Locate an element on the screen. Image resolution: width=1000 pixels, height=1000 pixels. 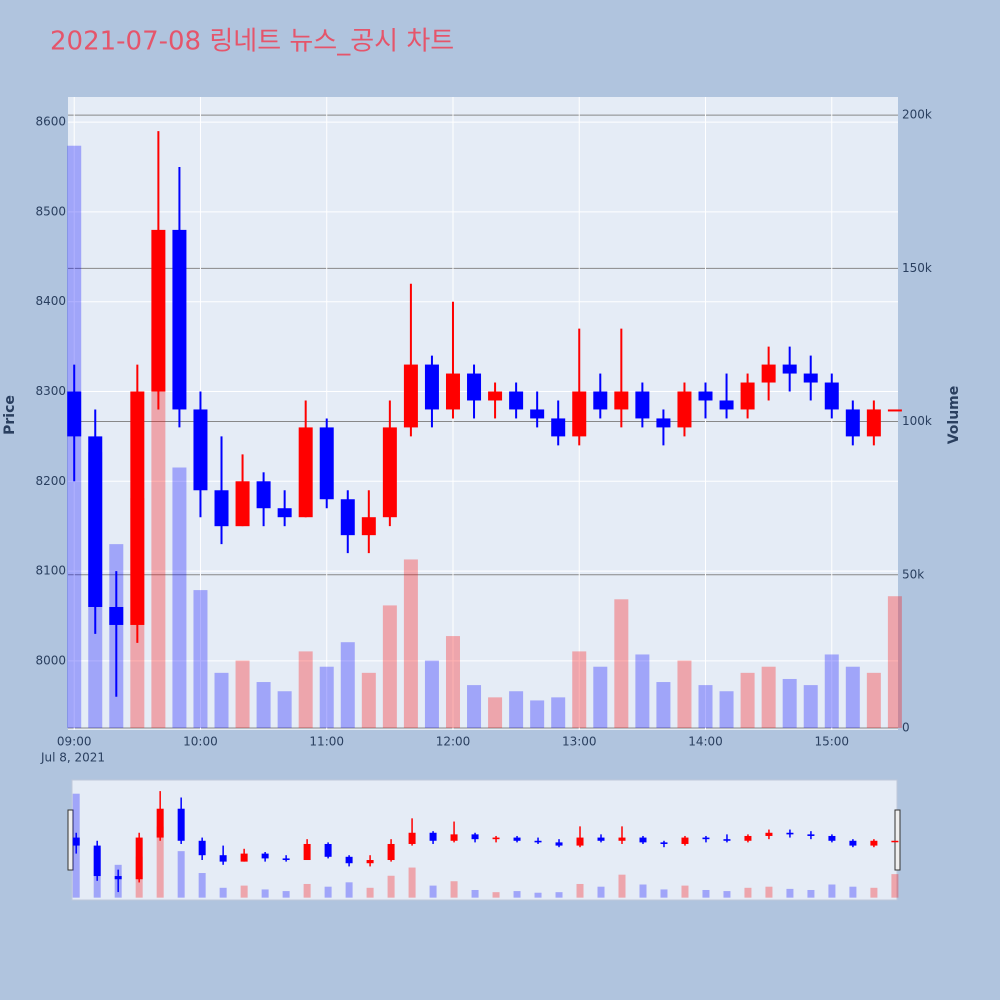
y2-tick-label: 50k is located at coordinates (913, 574).